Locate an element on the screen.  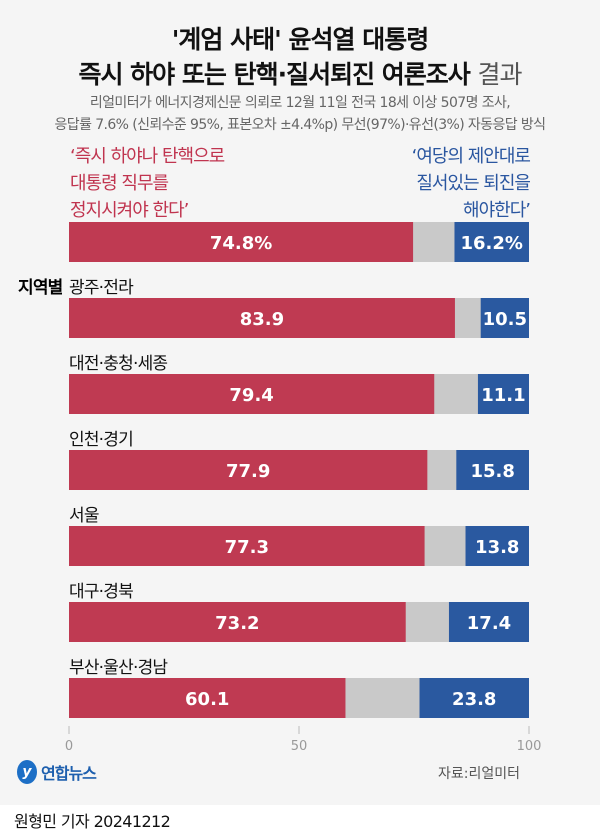
legend-line: 질서있는 퇴진을 is located at coordinates (473, 183).